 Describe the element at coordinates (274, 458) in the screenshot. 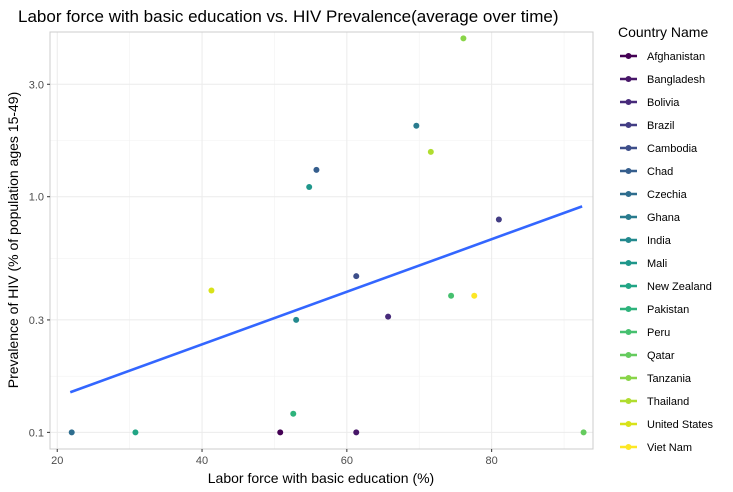

I see `x-axis-ticks: 20 40 60 80` at that location.